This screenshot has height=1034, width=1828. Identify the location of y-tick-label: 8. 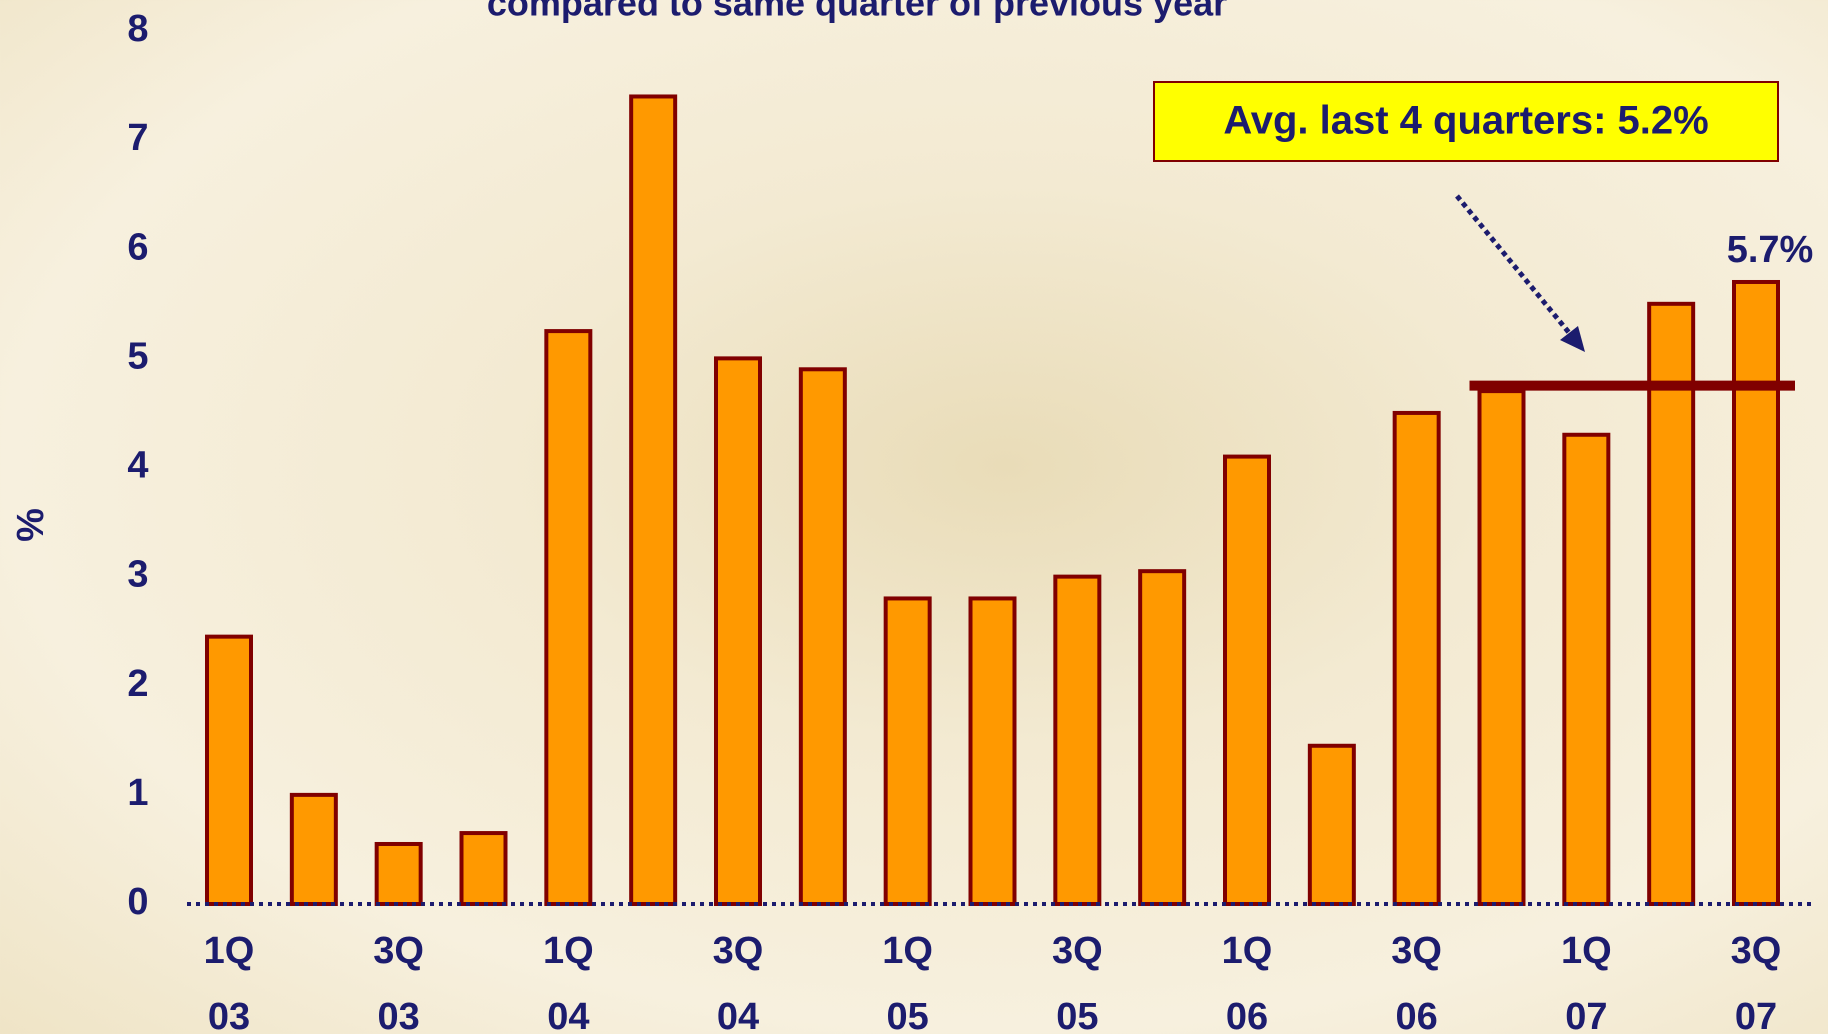
(137, 29).